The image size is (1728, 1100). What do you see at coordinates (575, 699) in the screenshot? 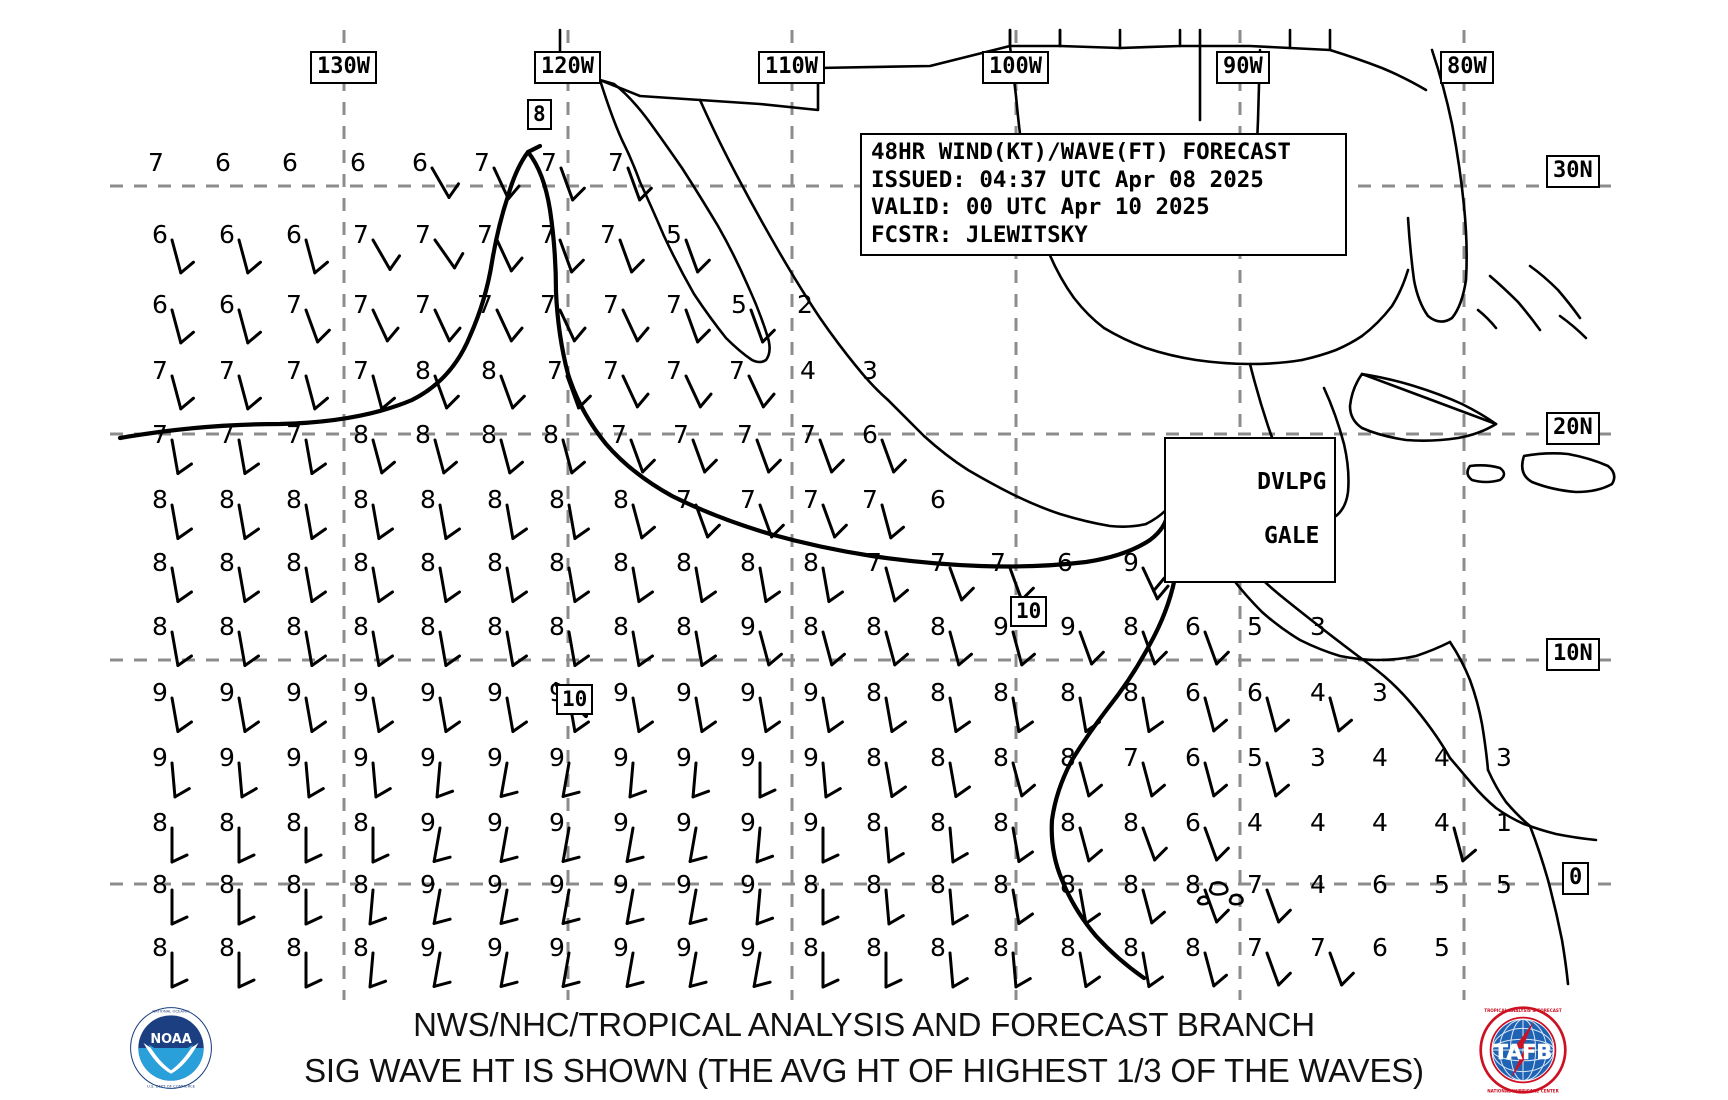
I see `contour-label-10ft-west: 10` at bounding box center [575, 699].